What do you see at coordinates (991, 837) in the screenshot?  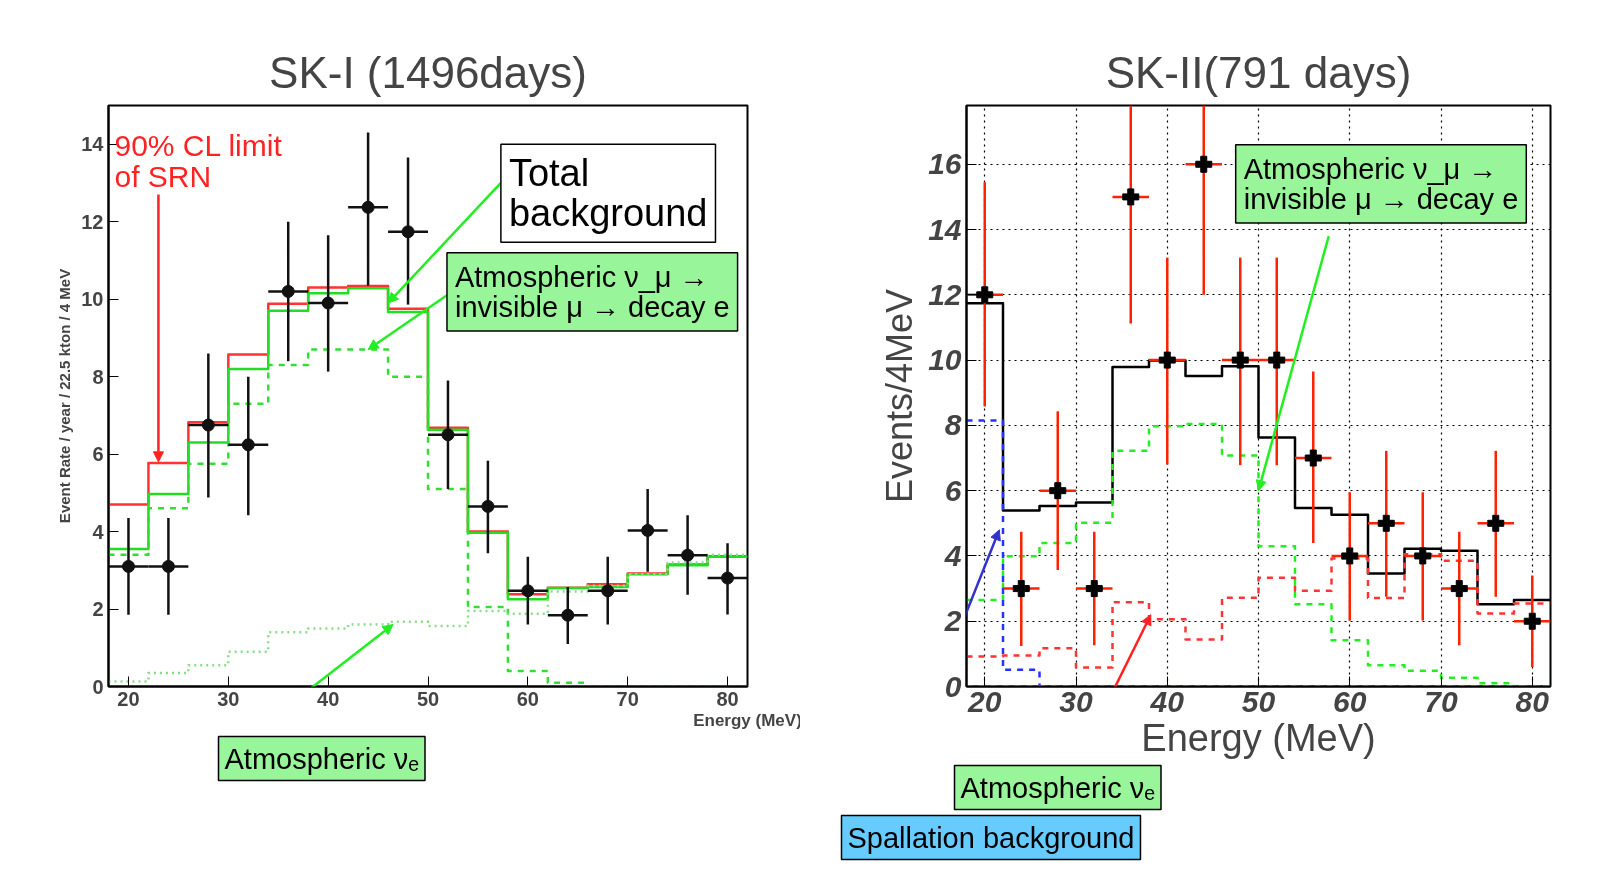 I see `annotation: Spallation background` at bounding box center [991, 837].